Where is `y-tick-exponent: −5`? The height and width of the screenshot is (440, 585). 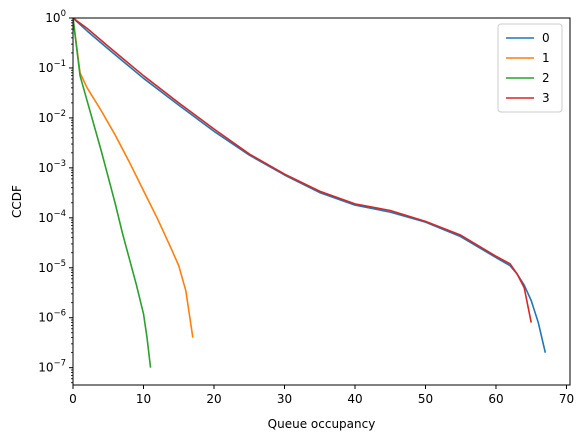
y-tick-exponent: −5 is located at coordinates (59, 264).